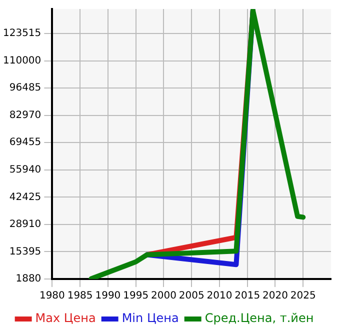 The image size is (345, 335). What do you see at coordinates (303, 296) in the screenshot?
I see `x-tick-label: 2025` at bounding box center [303, 296].